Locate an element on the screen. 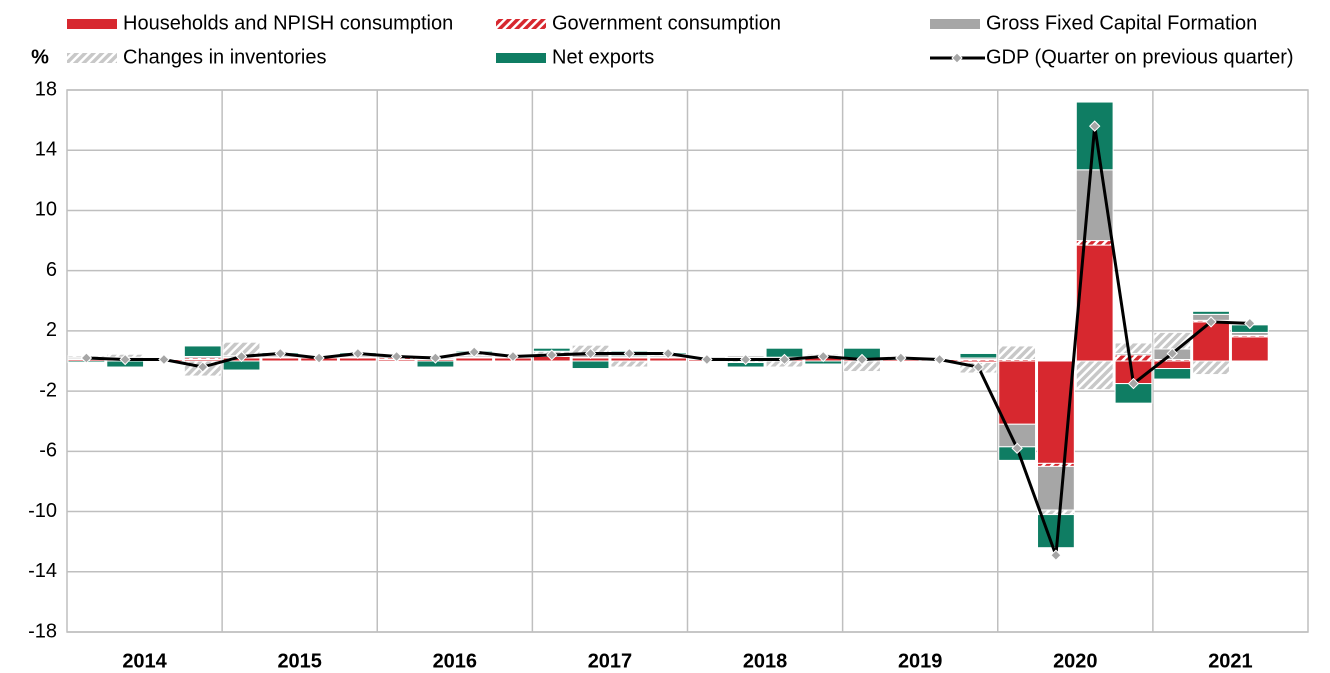 The height and width of the screenshot is (673, 1330). y-tick-label: 6 is located at coordinates (51, 270).